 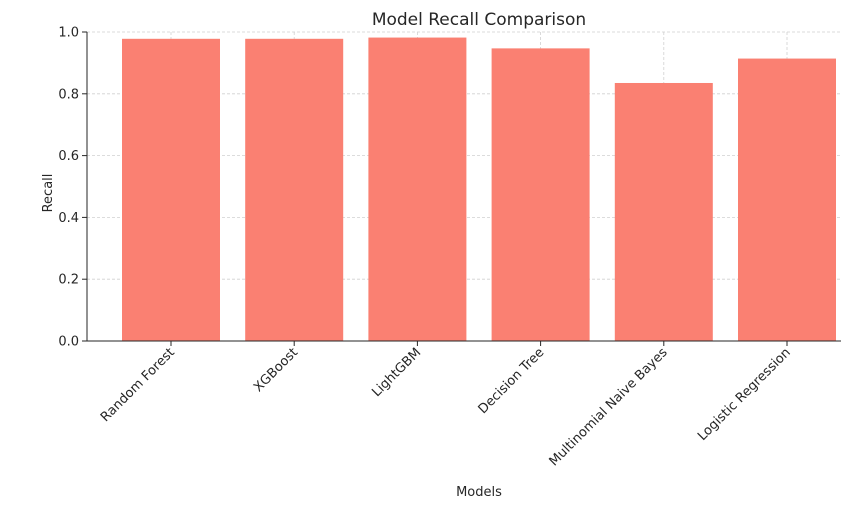 What do you see at coordinates (479, 492) in the screenshot?
I see `x-axis-title: Models` at bounding box center [479, 492].